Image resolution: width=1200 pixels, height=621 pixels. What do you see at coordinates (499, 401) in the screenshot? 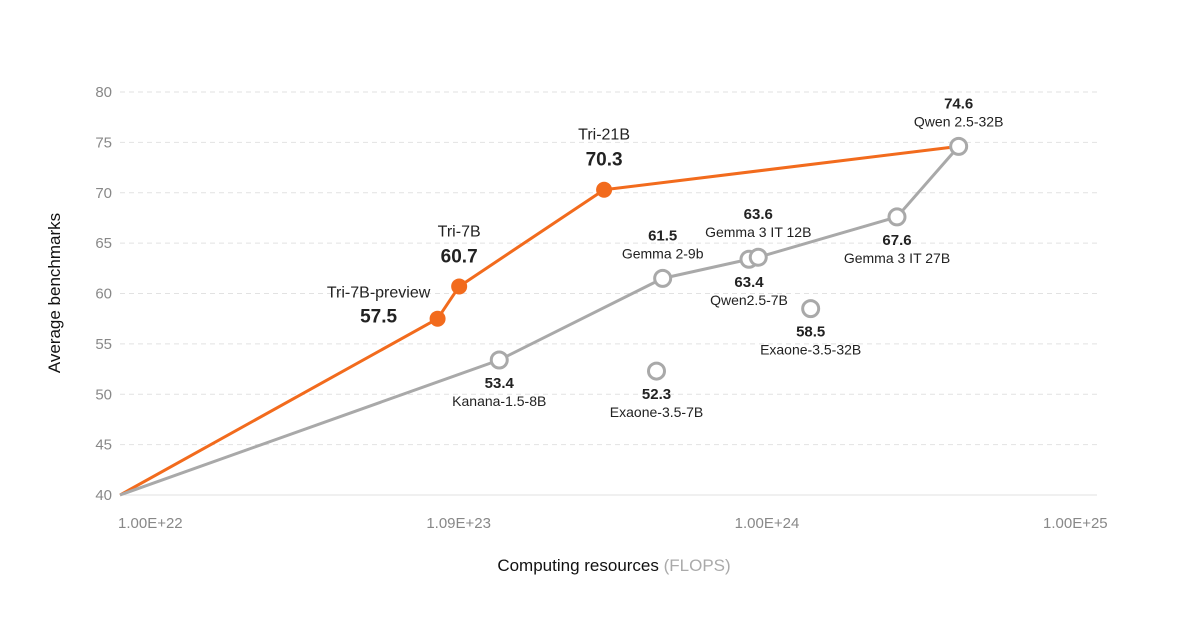
I see `data-label-name: Kanana-1.5-8B` at bounding box center [499, 401].